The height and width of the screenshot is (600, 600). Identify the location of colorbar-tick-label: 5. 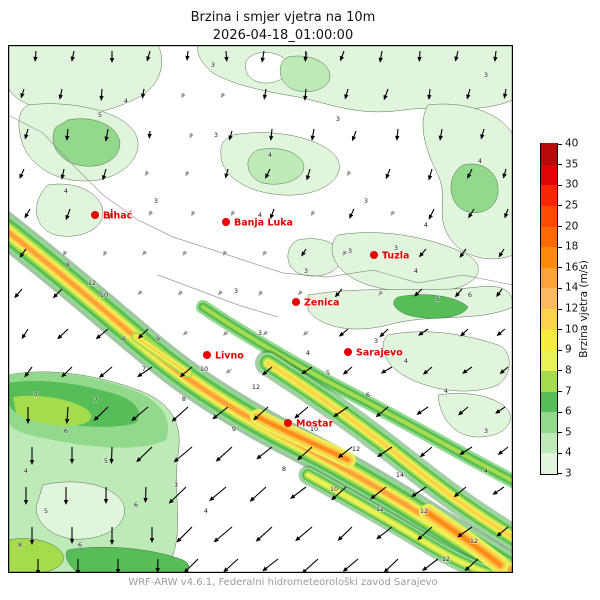
(568, 432).